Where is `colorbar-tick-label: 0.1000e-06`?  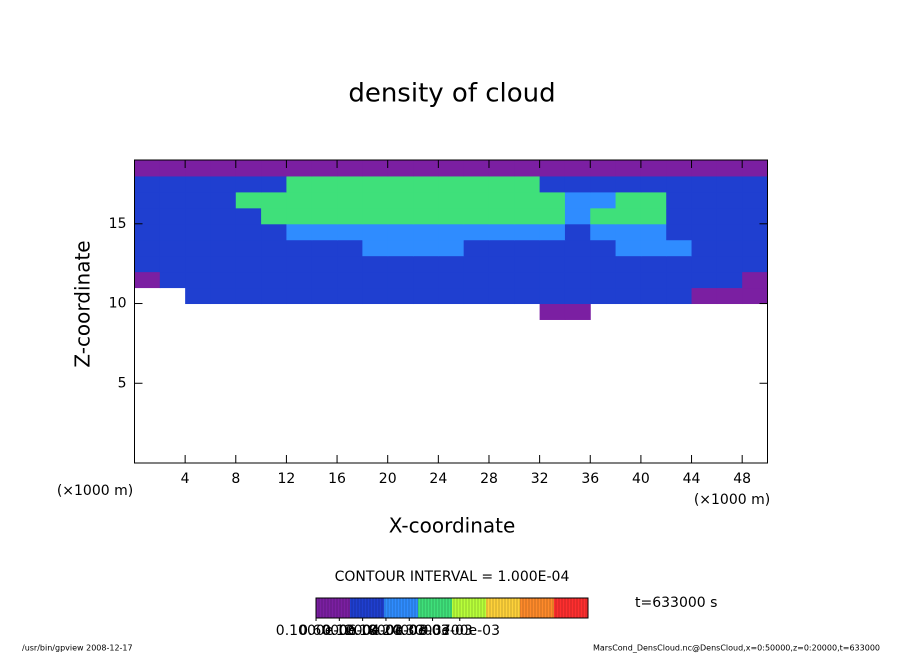
colorbar-tick-label: 0.1000e-06 is located at coordinates (316, 631).